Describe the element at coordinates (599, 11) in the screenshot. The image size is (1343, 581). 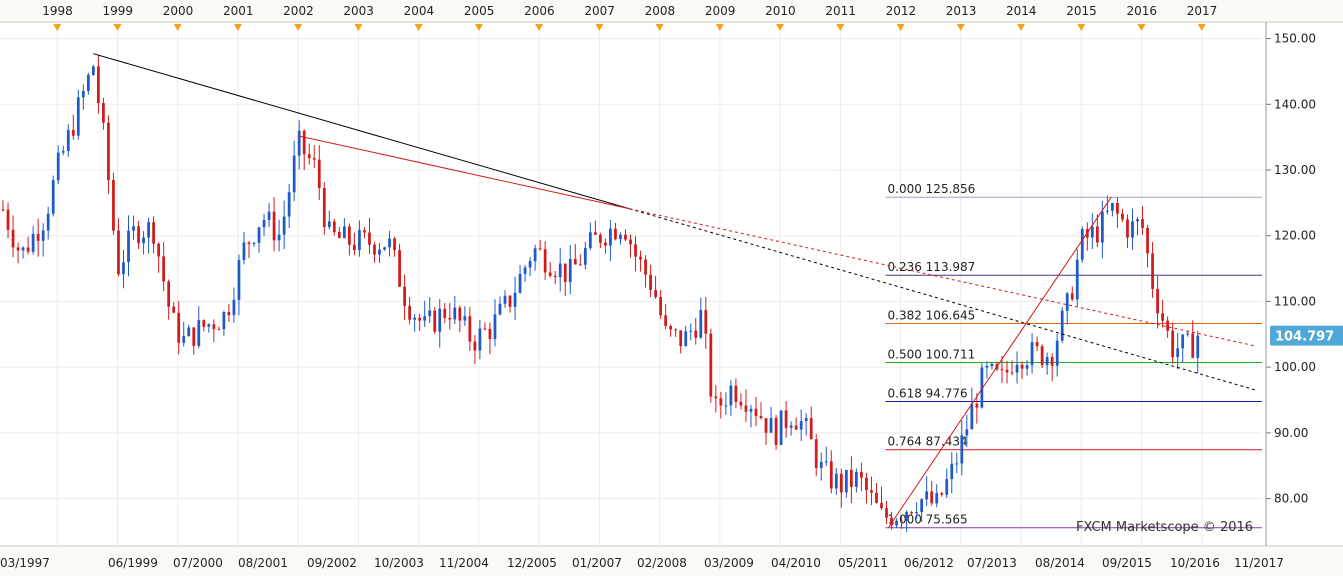
I see `top-axis-year-label: 2007` at that location.